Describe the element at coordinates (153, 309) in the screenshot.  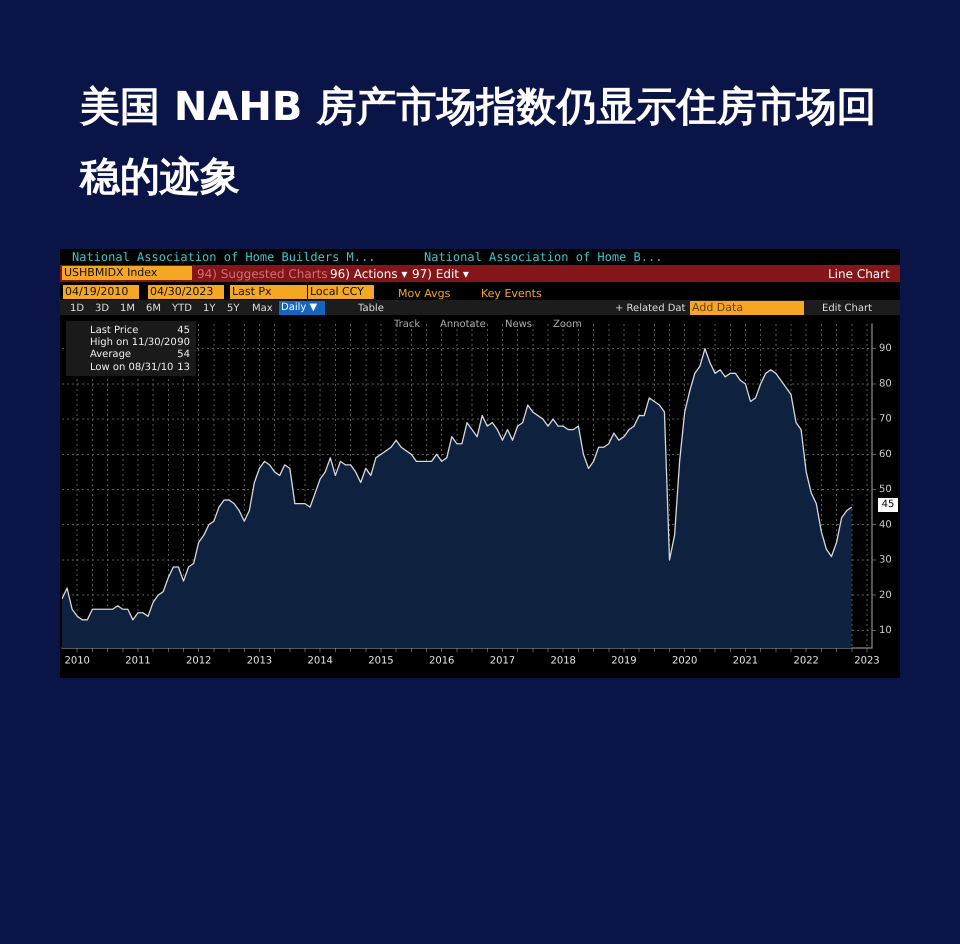
I see `text: 6M` at that location.